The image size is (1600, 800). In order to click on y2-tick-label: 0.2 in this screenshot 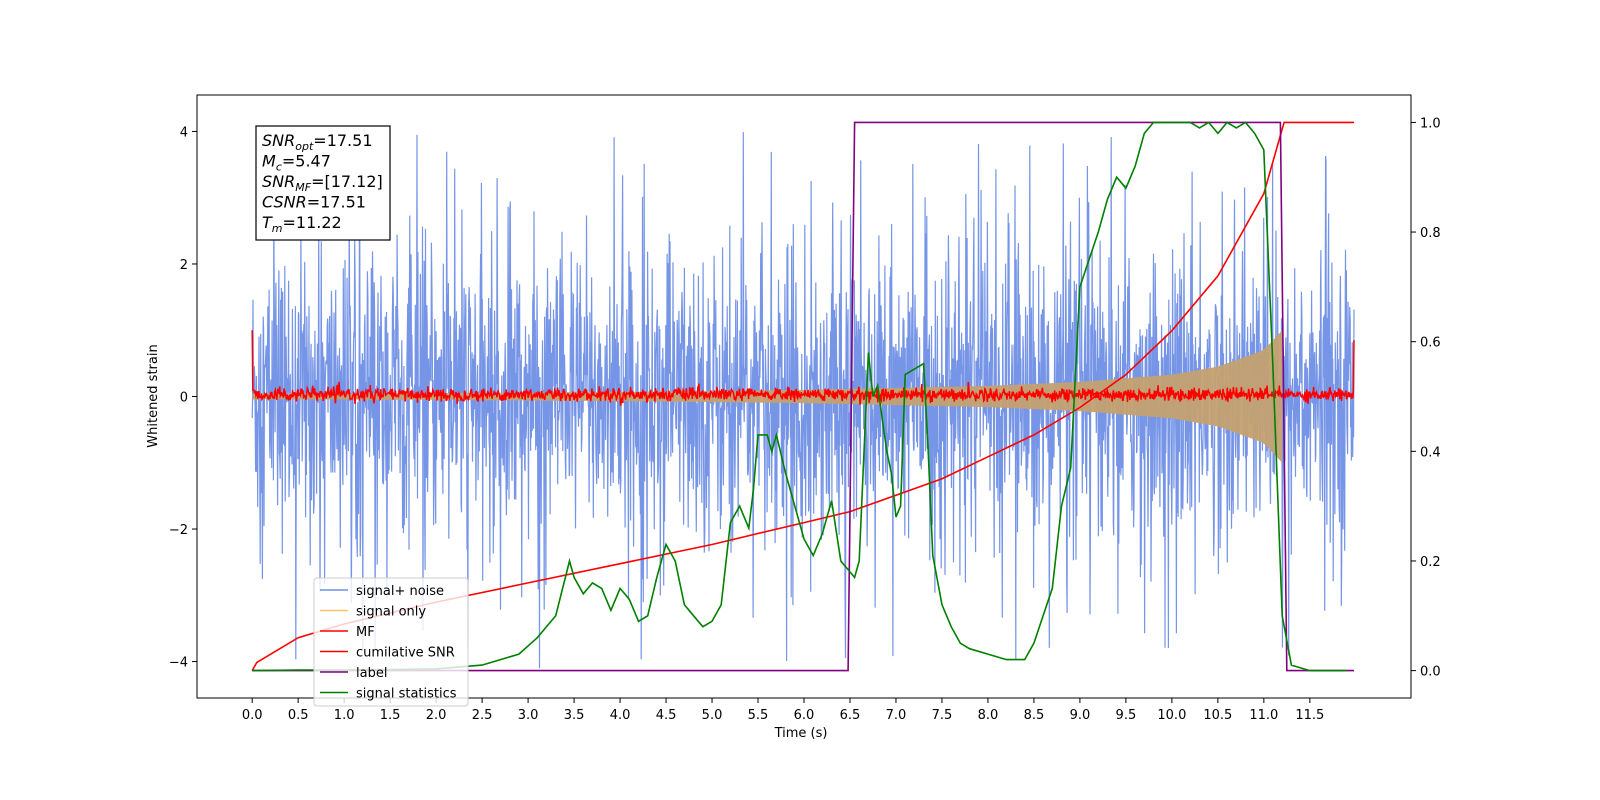, I will do `click(1430, 562)`.